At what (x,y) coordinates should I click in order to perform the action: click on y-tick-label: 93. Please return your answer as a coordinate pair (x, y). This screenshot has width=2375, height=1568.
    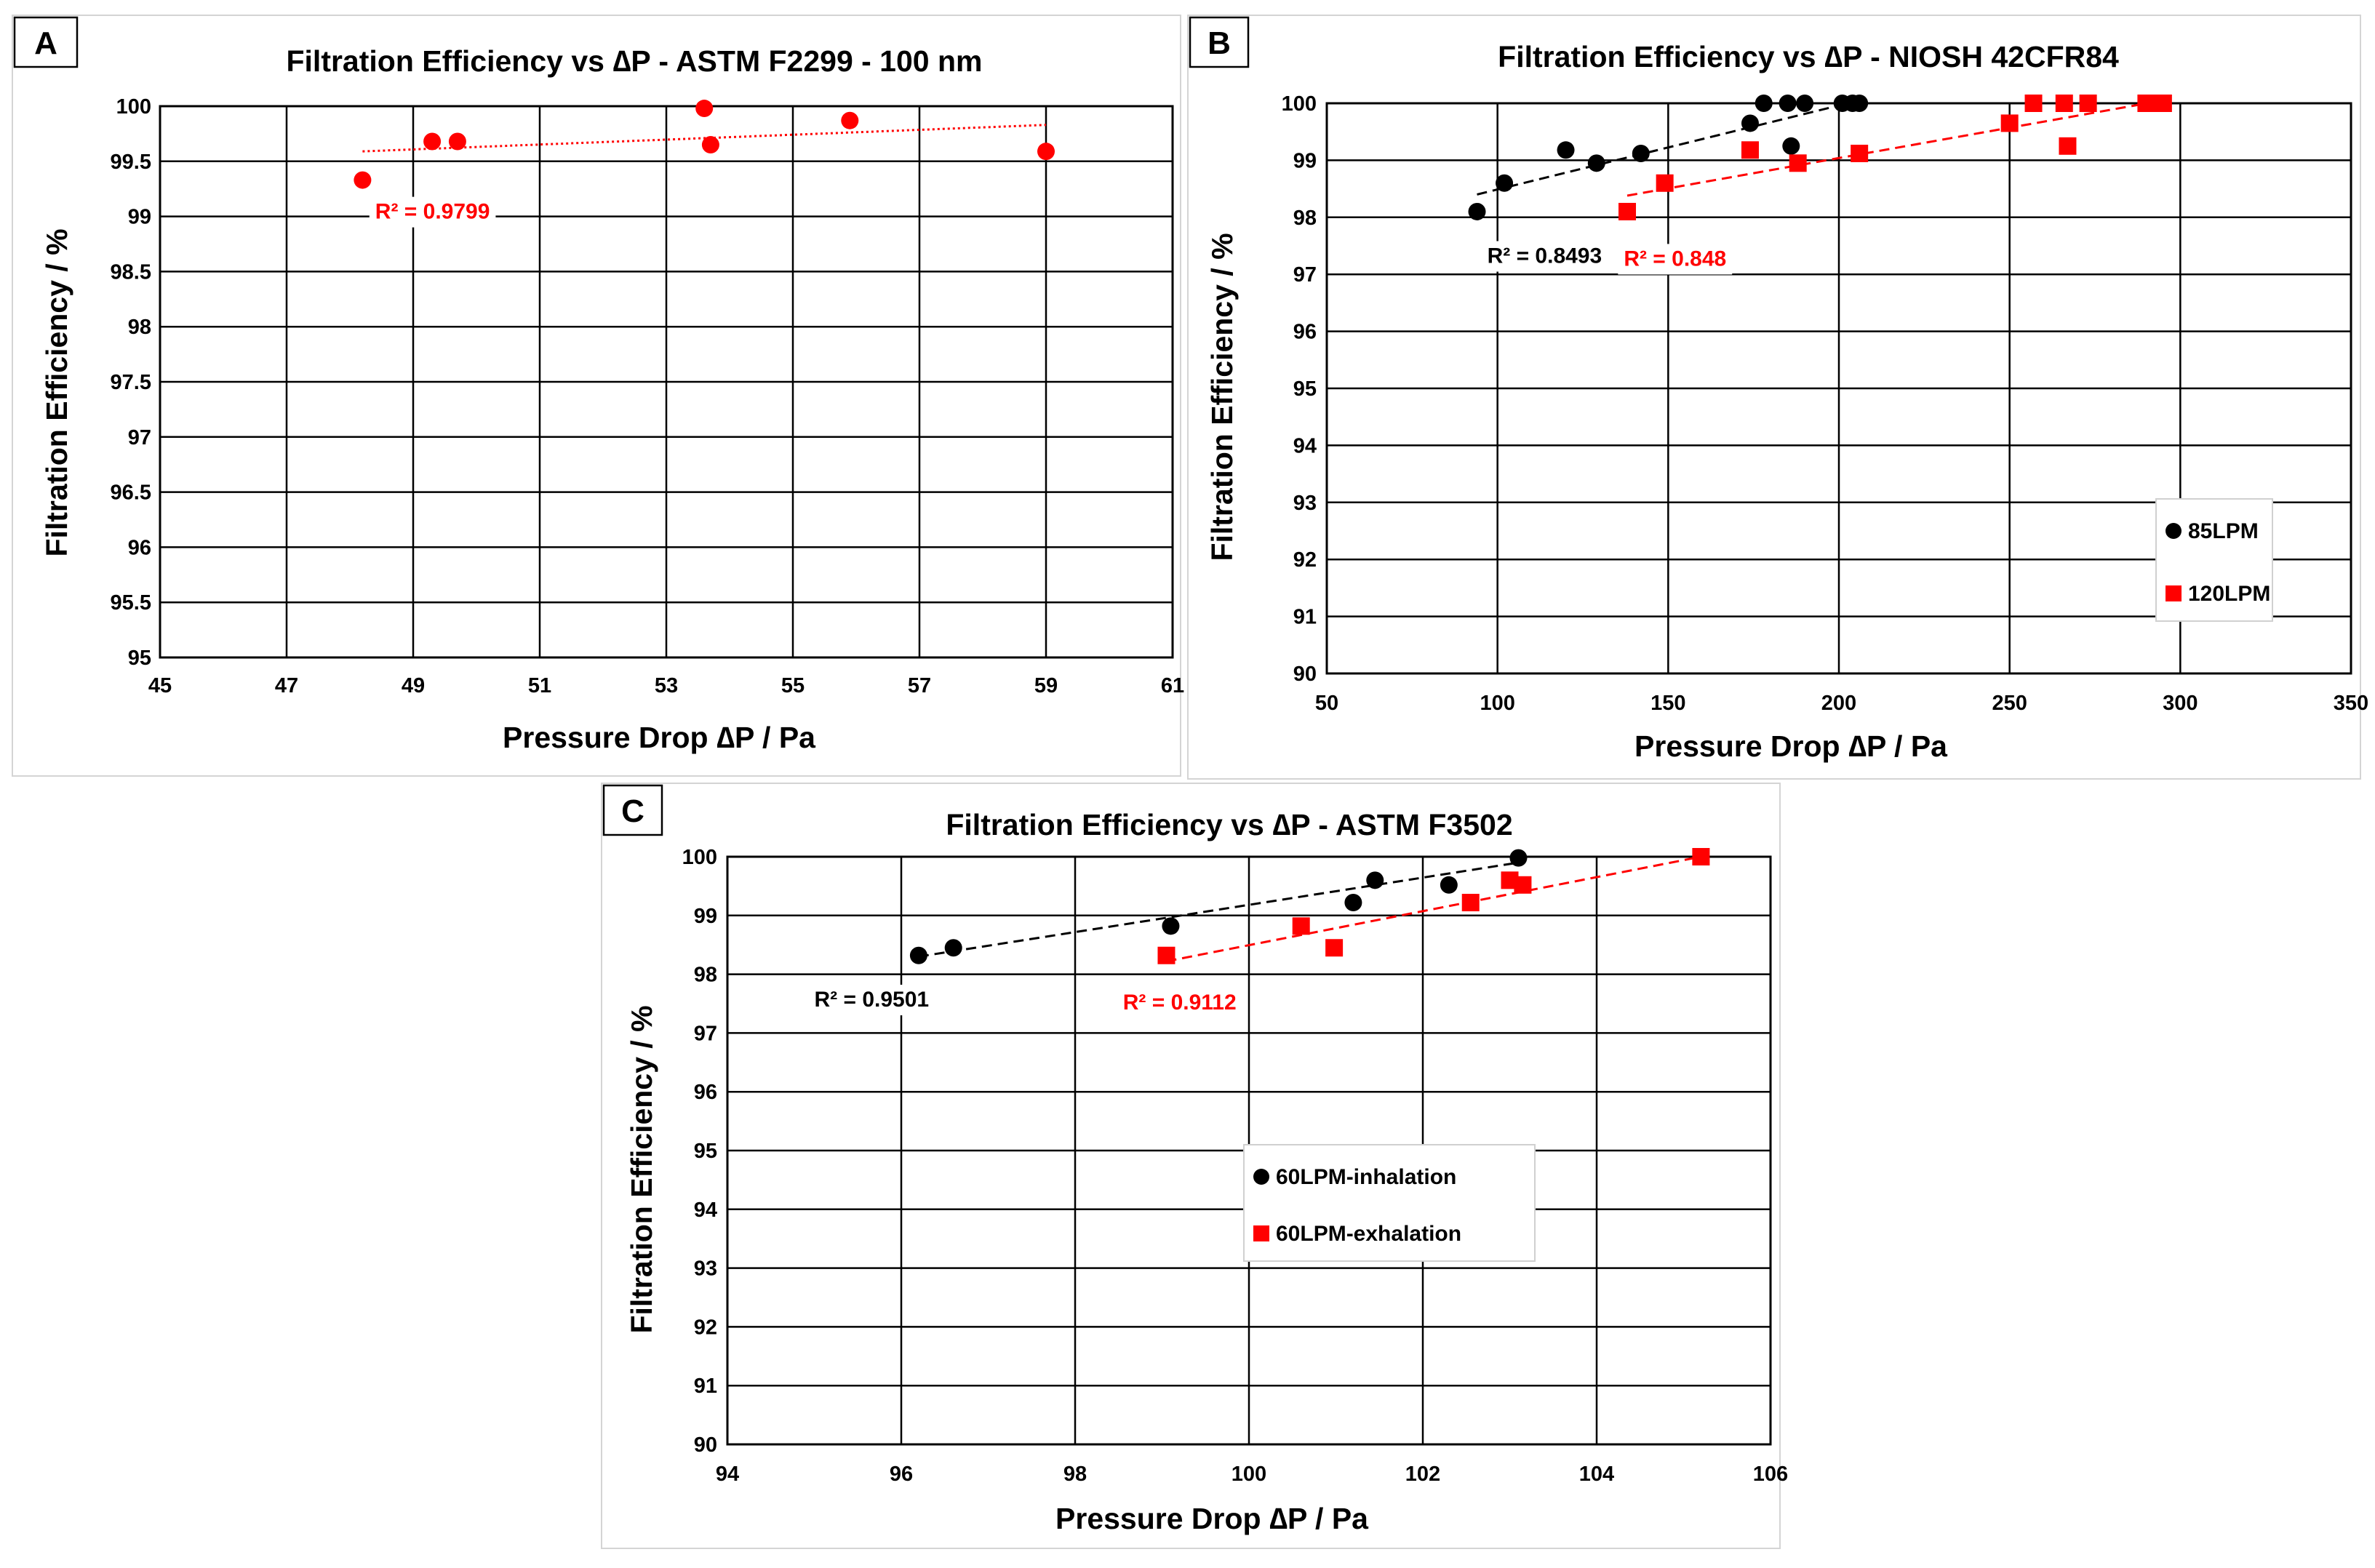
    Looking at the image, I should click on (705, 1269).